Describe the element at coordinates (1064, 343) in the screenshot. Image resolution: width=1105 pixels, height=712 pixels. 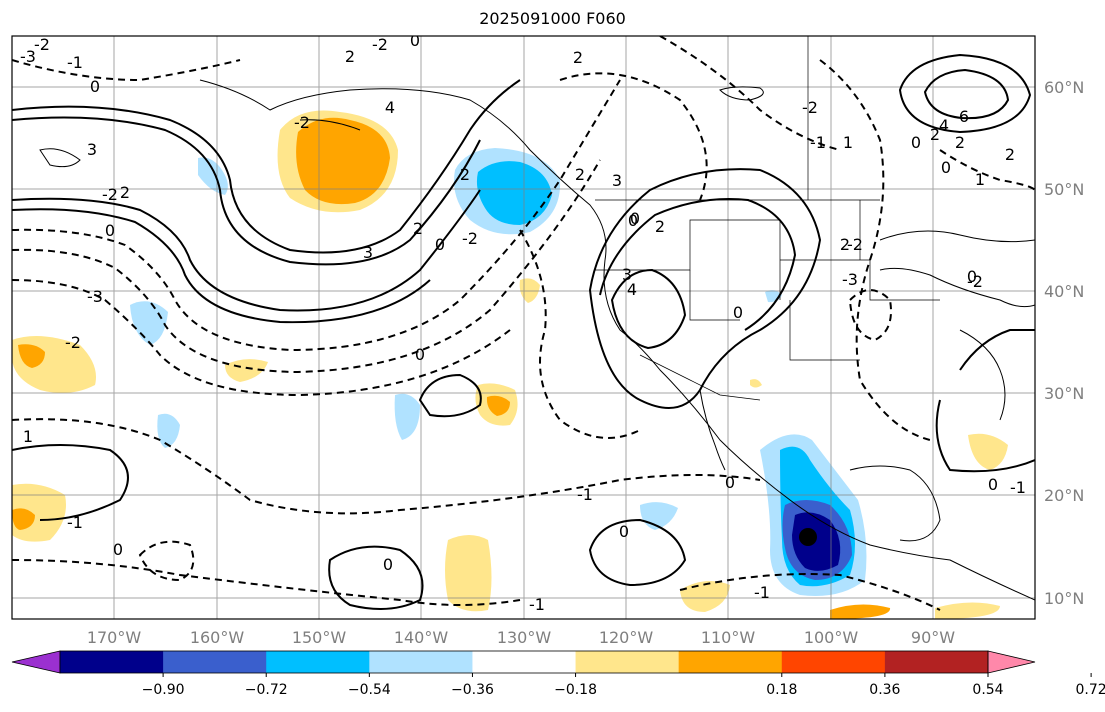
I see `latitude-labels: 60°N 50°N 40°N 30°N 20°N 10°N` at that location.